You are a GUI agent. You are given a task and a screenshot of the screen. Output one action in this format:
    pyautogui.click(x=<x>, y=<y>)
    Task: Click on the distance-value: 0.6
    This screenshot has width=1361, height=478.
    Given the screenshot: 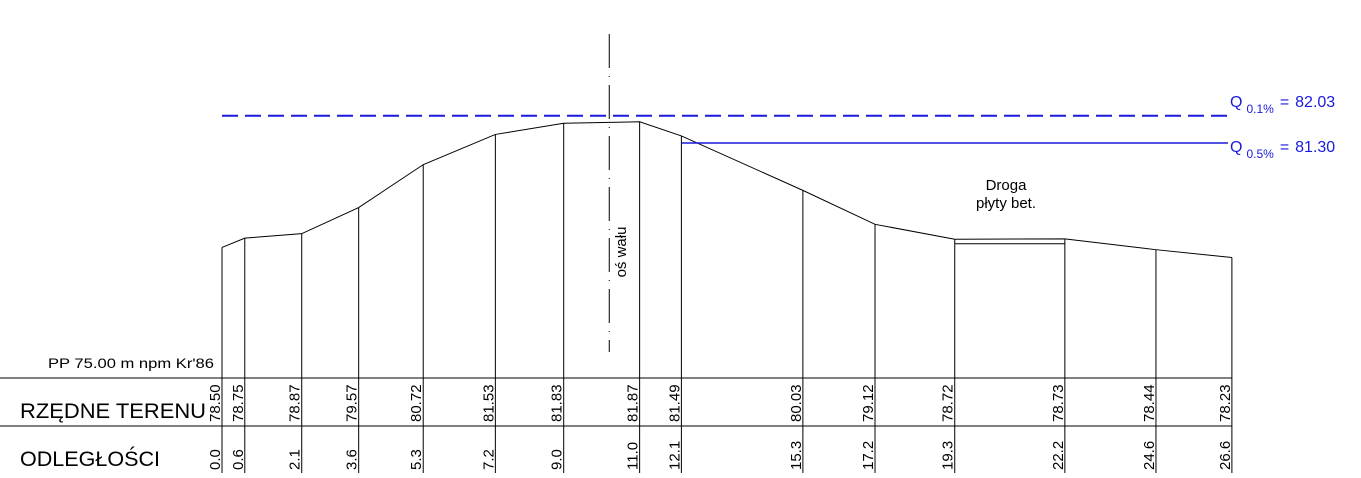 What is the action you would take?
    pyautogui.click(x=238, y=459)
    